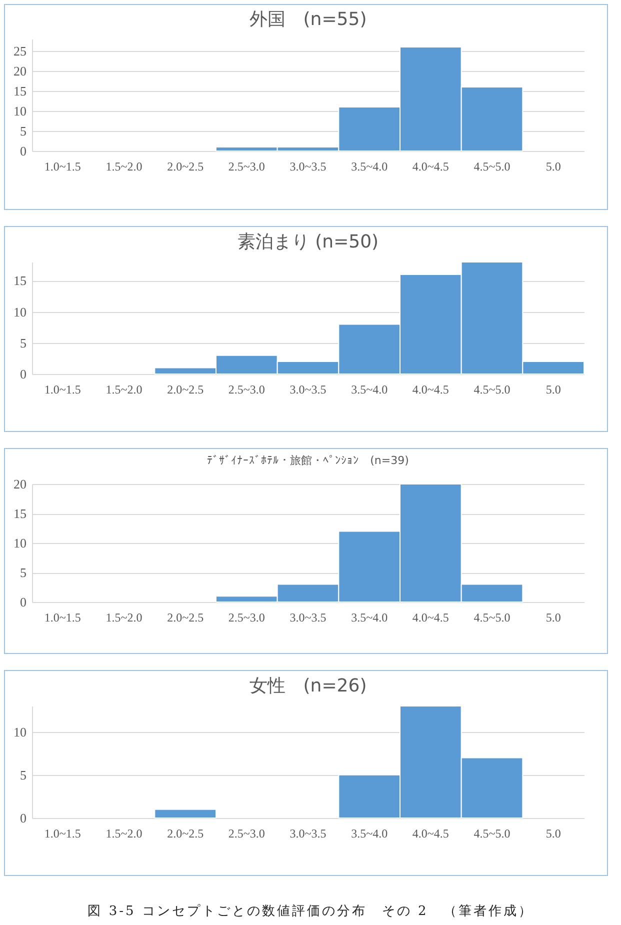 The width and height of the screenshot is (621, 925). I want to click on chart-title: 外国 (n=55), so click(308, 19).